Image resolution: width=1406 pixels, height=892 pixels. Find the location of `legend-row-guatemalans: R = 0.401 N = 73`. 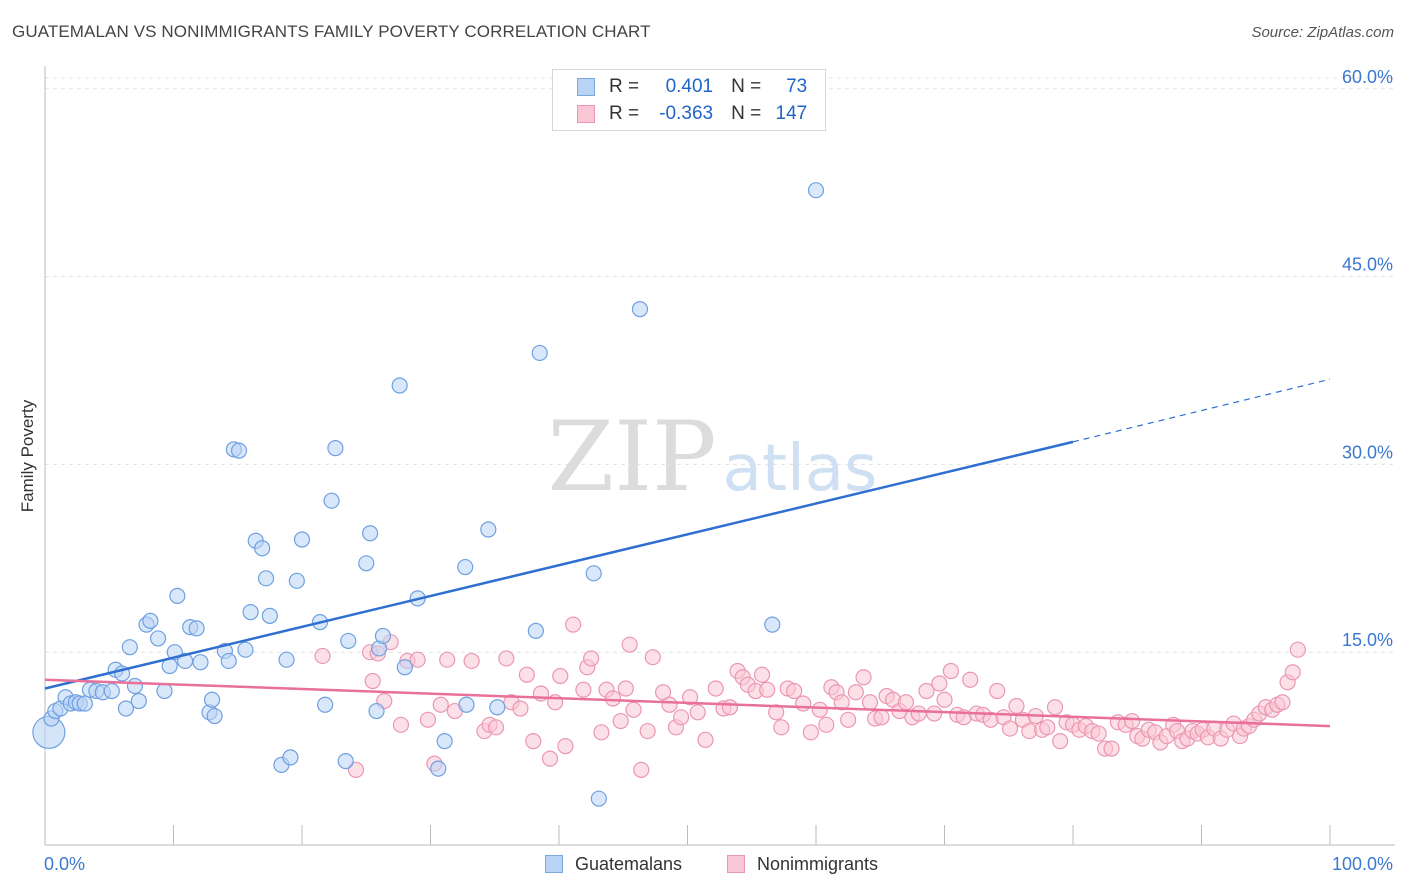

legend-row-guatemalans: R = 0.401 N = 73 is located at coordinates (692, 87).